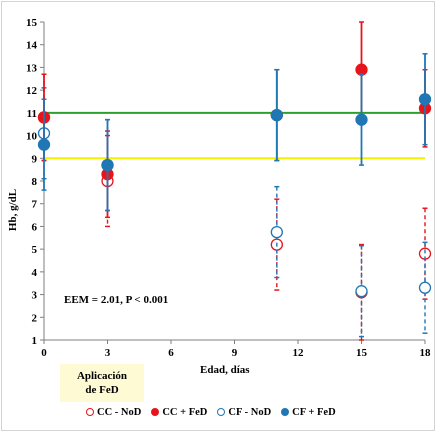  What do you see at coordinates (221, 412) in the screenshot?
I see `legend-marker-cf-nod` at bounding box center [221, 412].